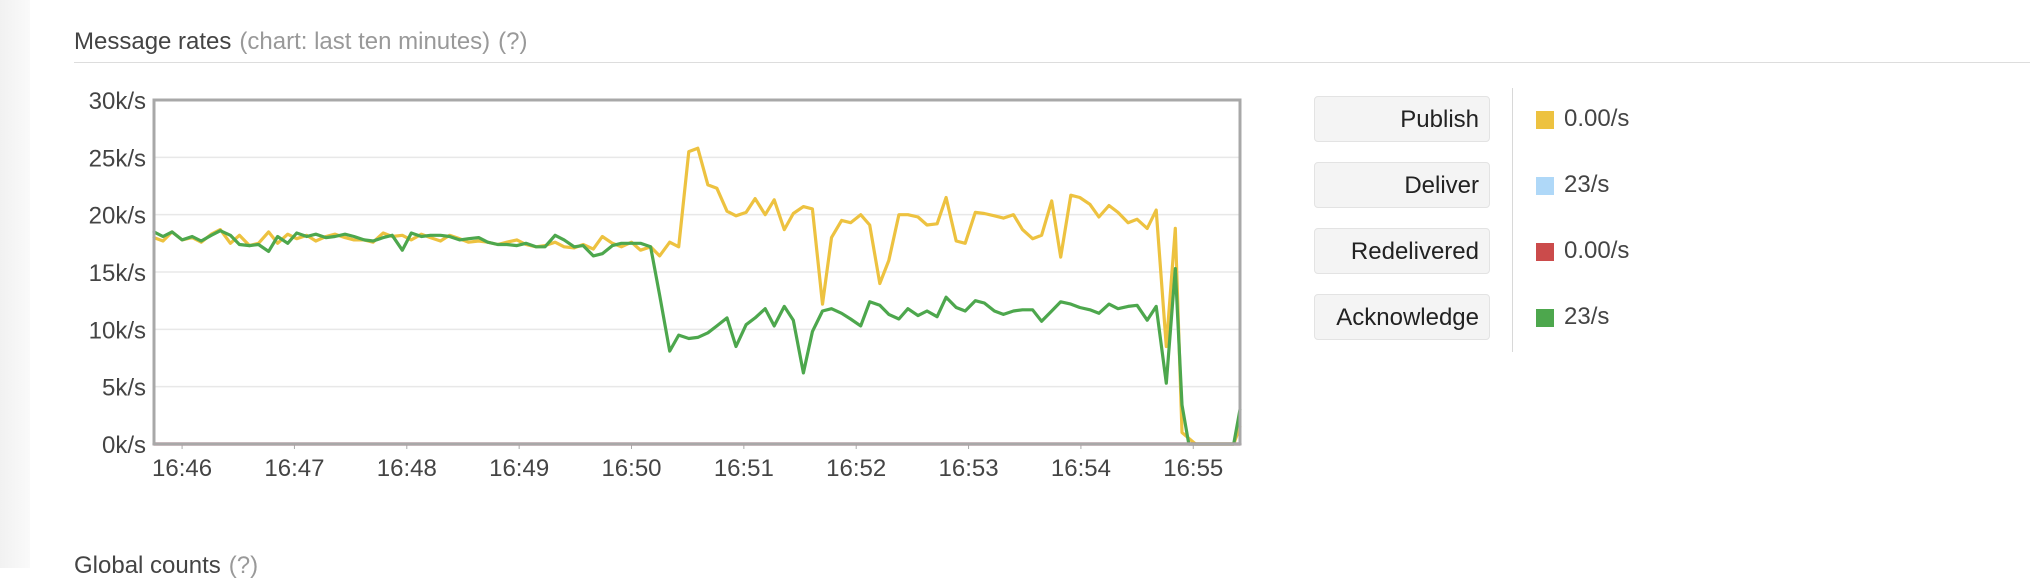 This screenshot has height=580, width=2030. What do you see at coordinates (153, 41) in the screenshot?
I see `section-title: Message rates` at bounding box center [153, 41].